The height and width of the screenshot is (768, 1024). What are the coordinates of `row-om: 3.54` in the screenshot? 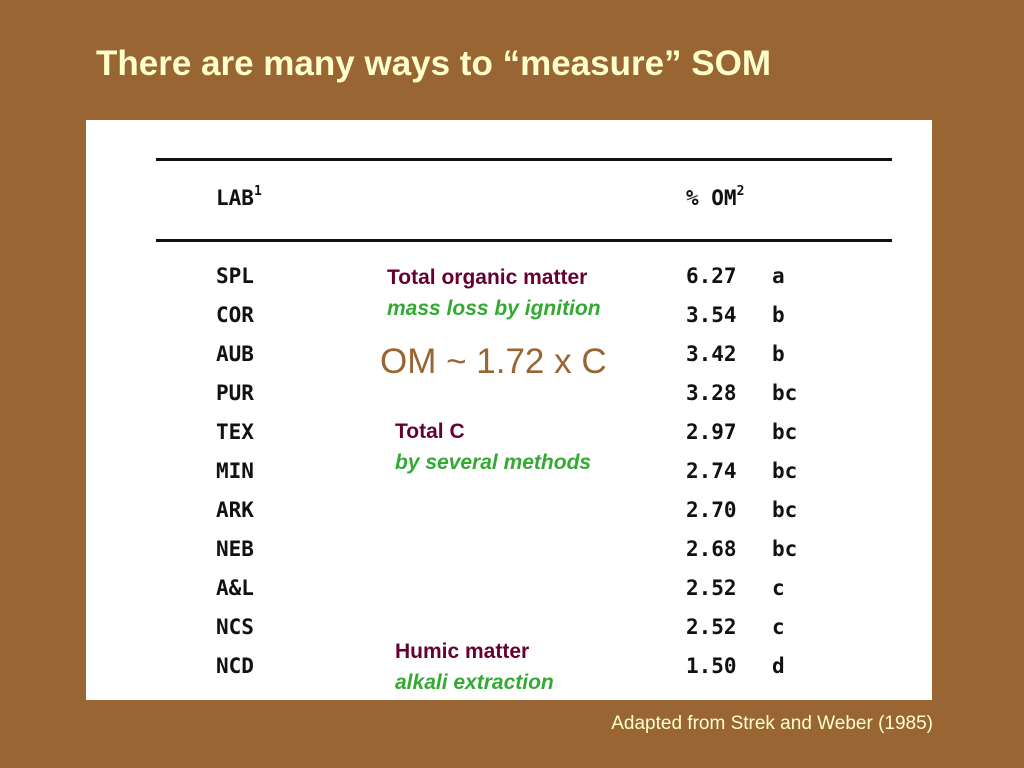 It's located at (711, 315).